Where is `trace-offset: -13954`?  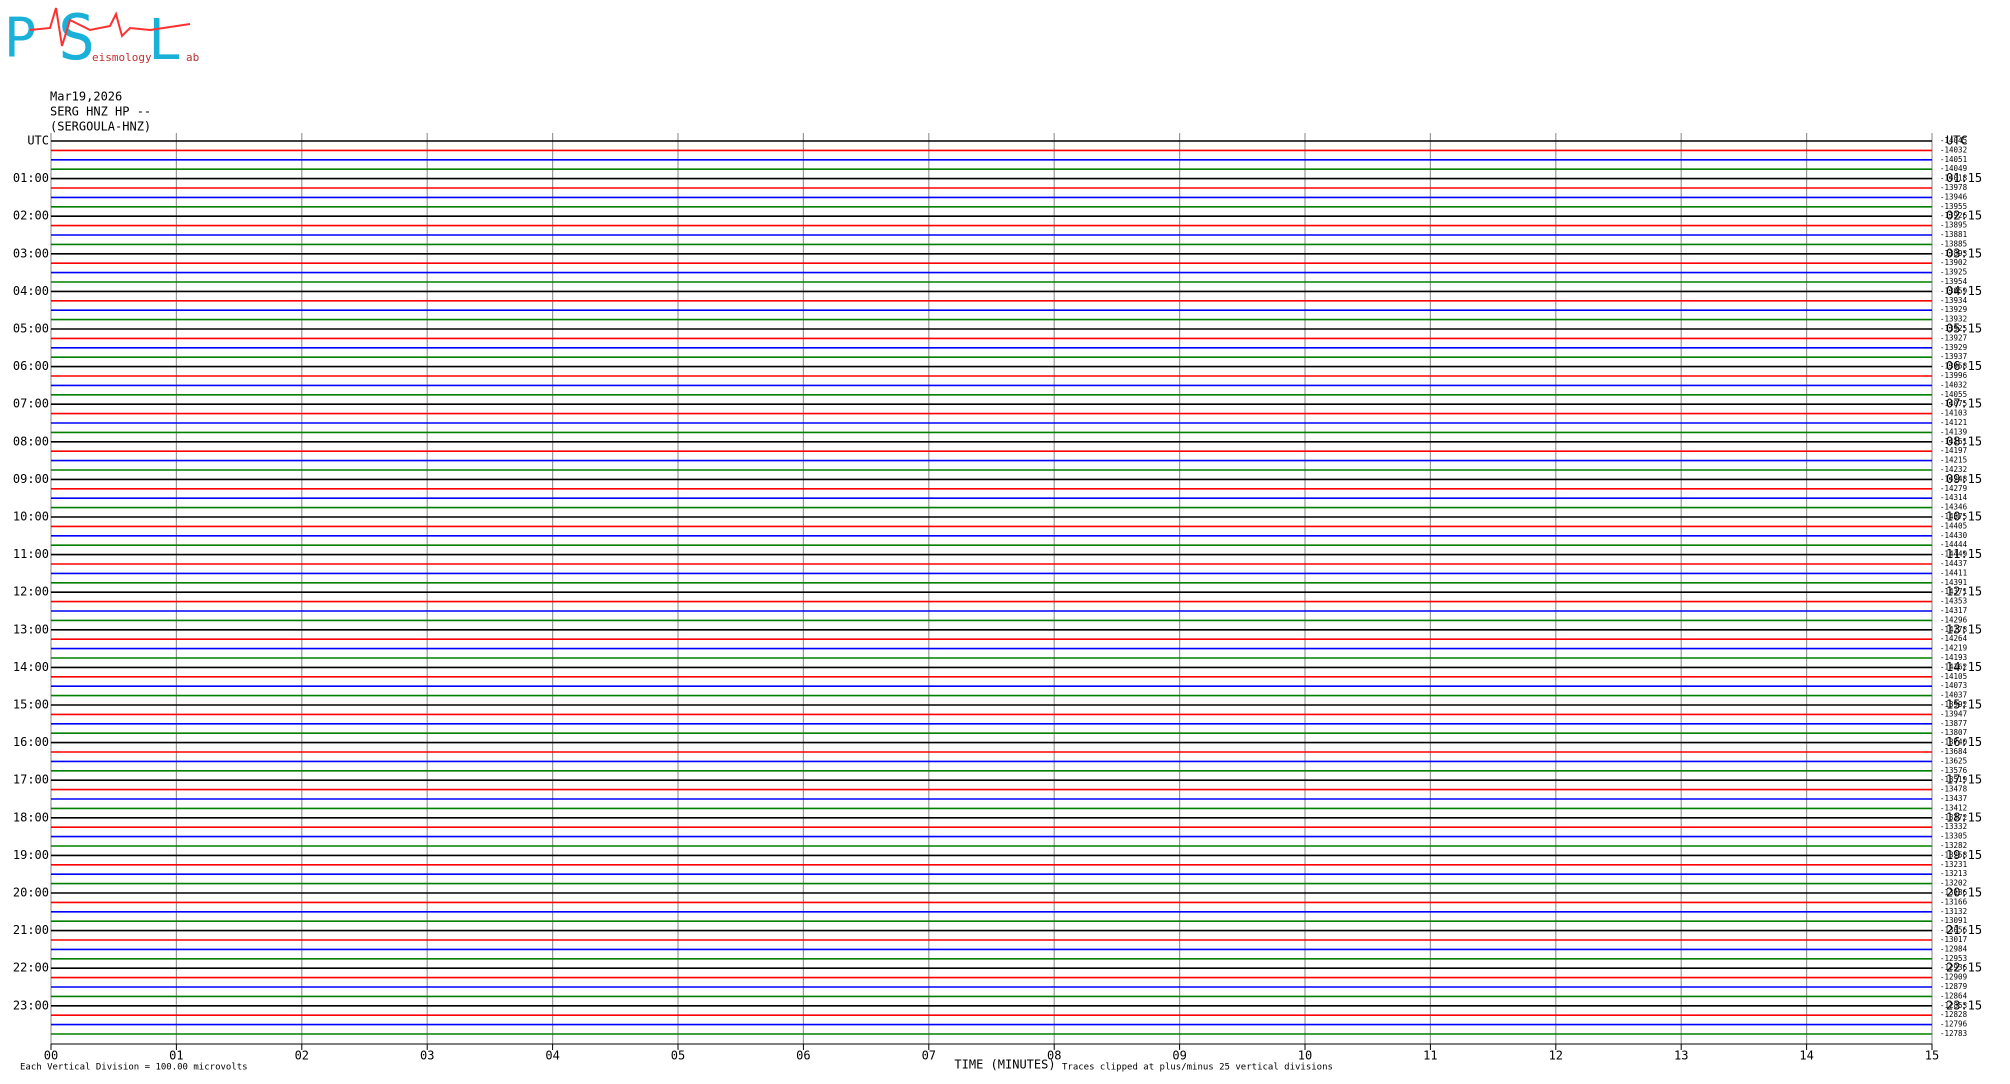
trace-offset: -13954 is located at coordinates (1954, 281).